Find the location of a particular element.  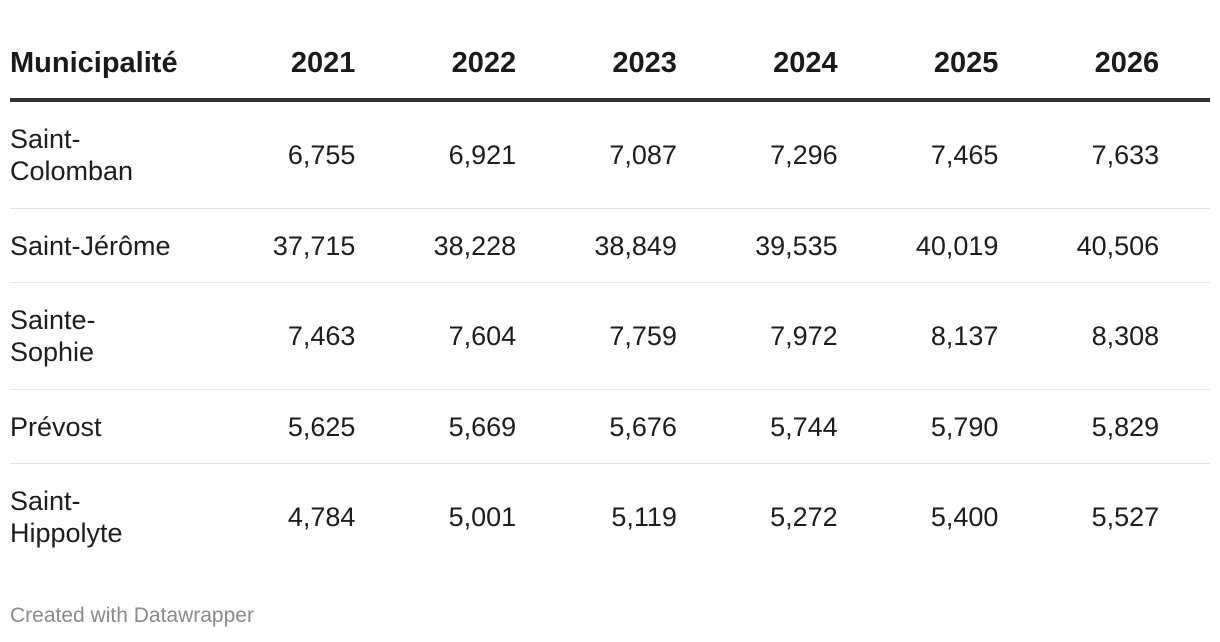

population-value-cell: 6,921 is located at coordinates (436, 154).